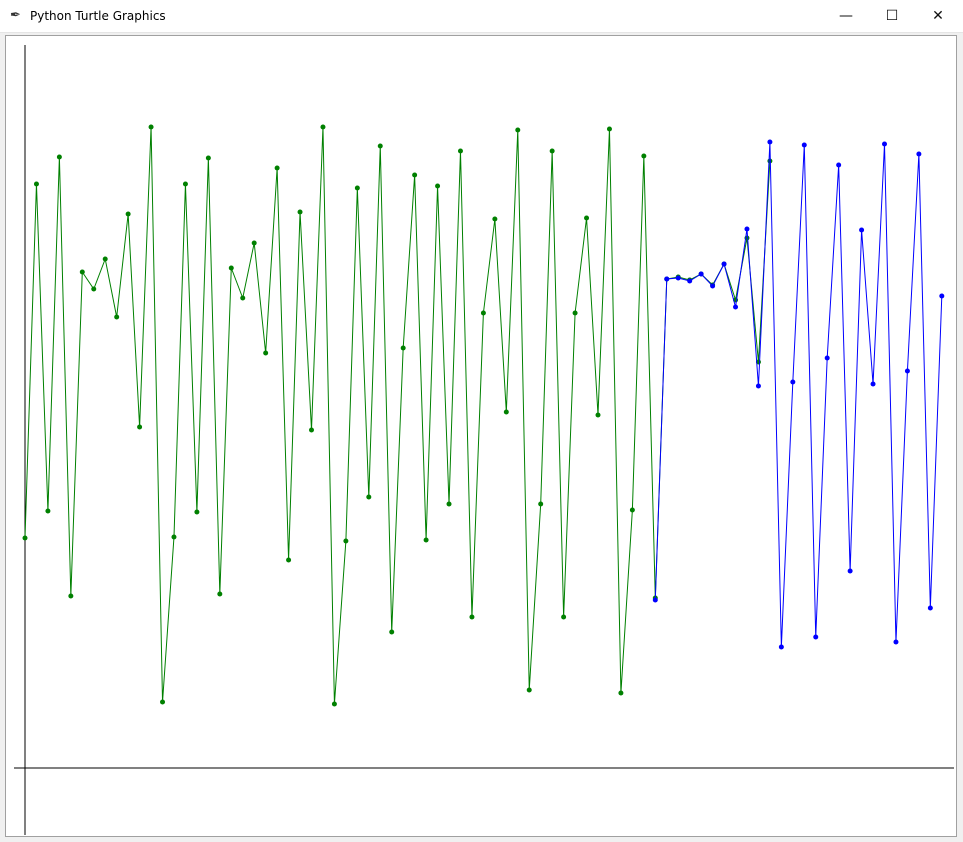 The height and width of the screenshot is (842, 963). I want to click on minimize-button: —, so click(846, 16).